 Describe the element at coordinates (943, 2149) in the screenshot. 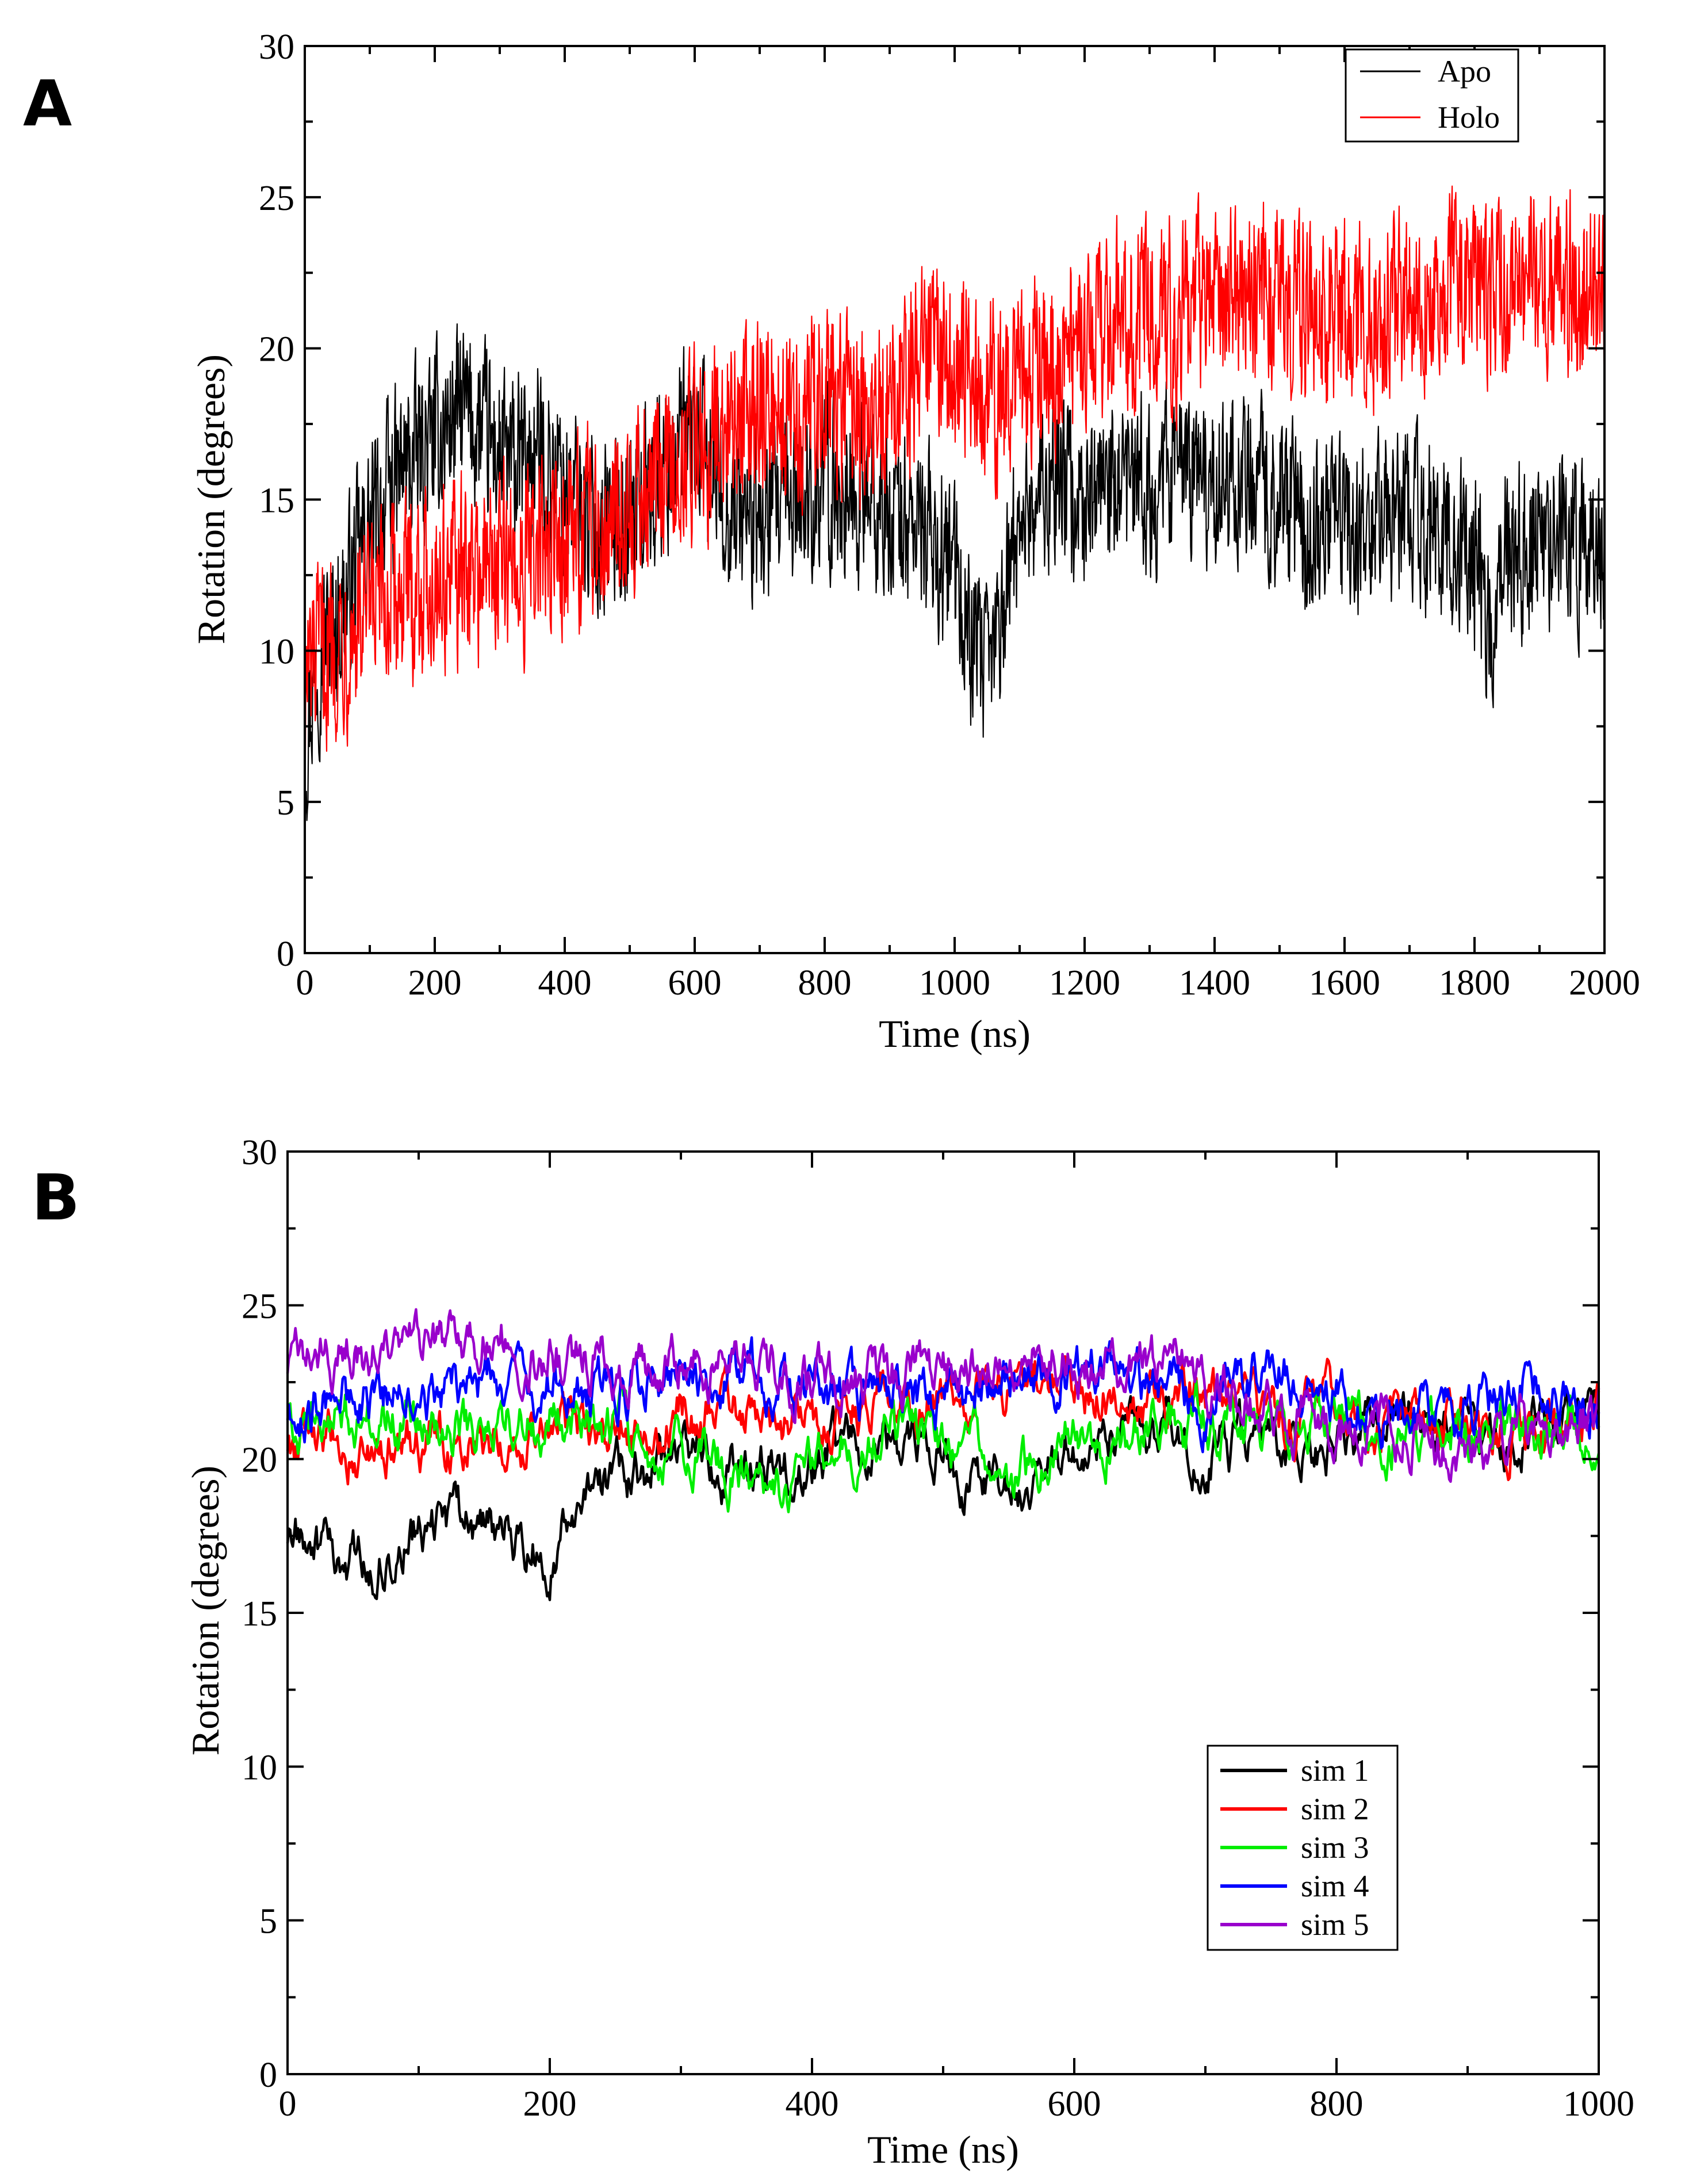

I see `panel-b-x-axis-title: Time (ns)` at that location.